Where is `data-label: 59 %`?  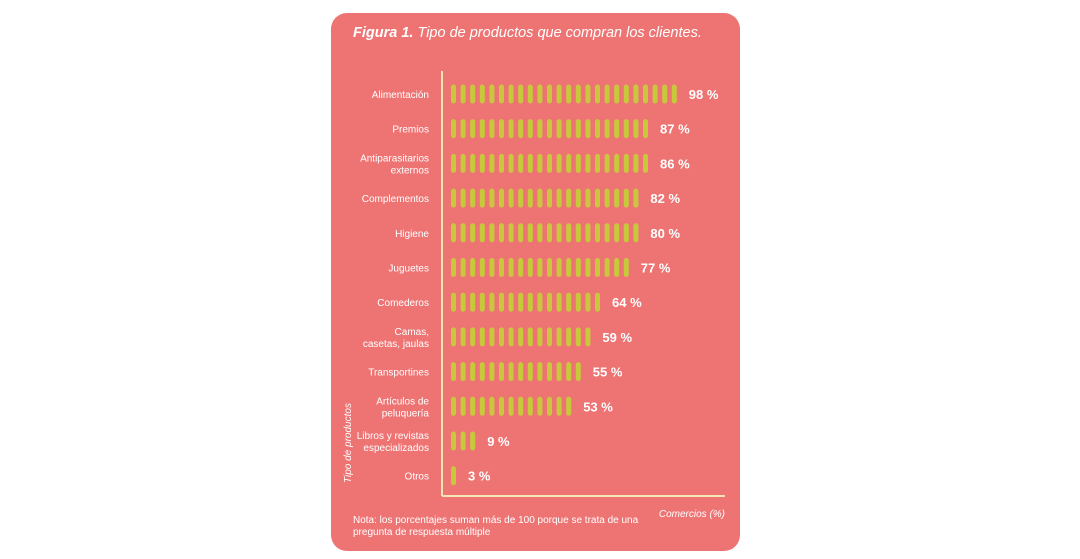
data-label: 59 % is located at coordinates (617, 337).